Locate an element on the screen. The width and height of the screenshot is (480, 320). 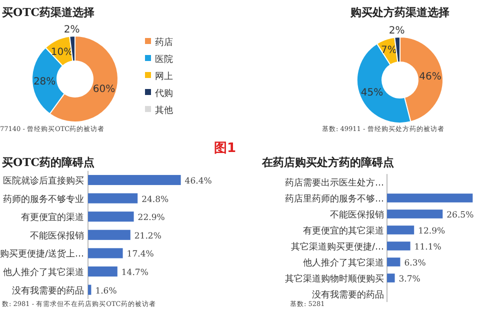
chart-title: 买OTC药渠道选择 is located at coordinates (48, 12).